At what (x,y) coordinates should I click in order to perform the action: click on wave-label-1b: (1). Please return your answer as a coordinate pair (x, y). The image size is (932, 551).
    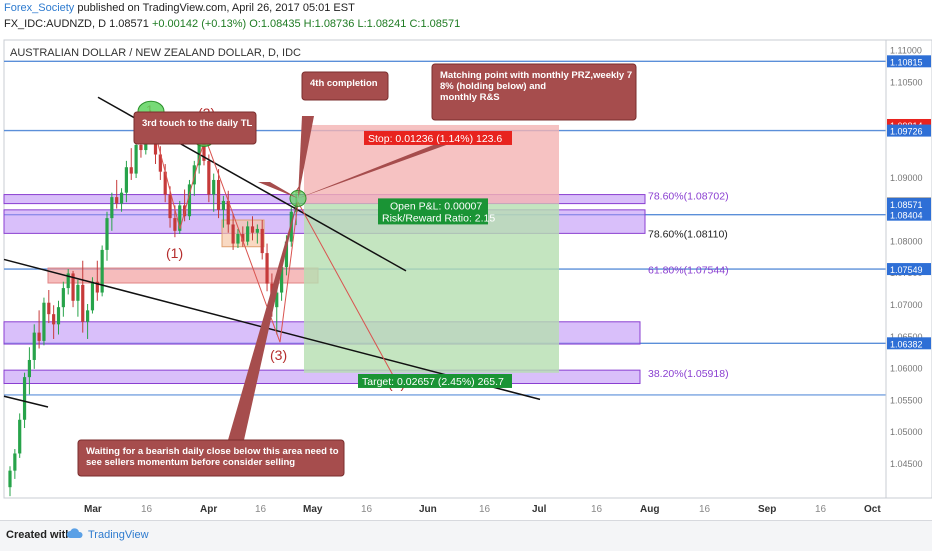
    Looking at the image, I should click on (174, 253).